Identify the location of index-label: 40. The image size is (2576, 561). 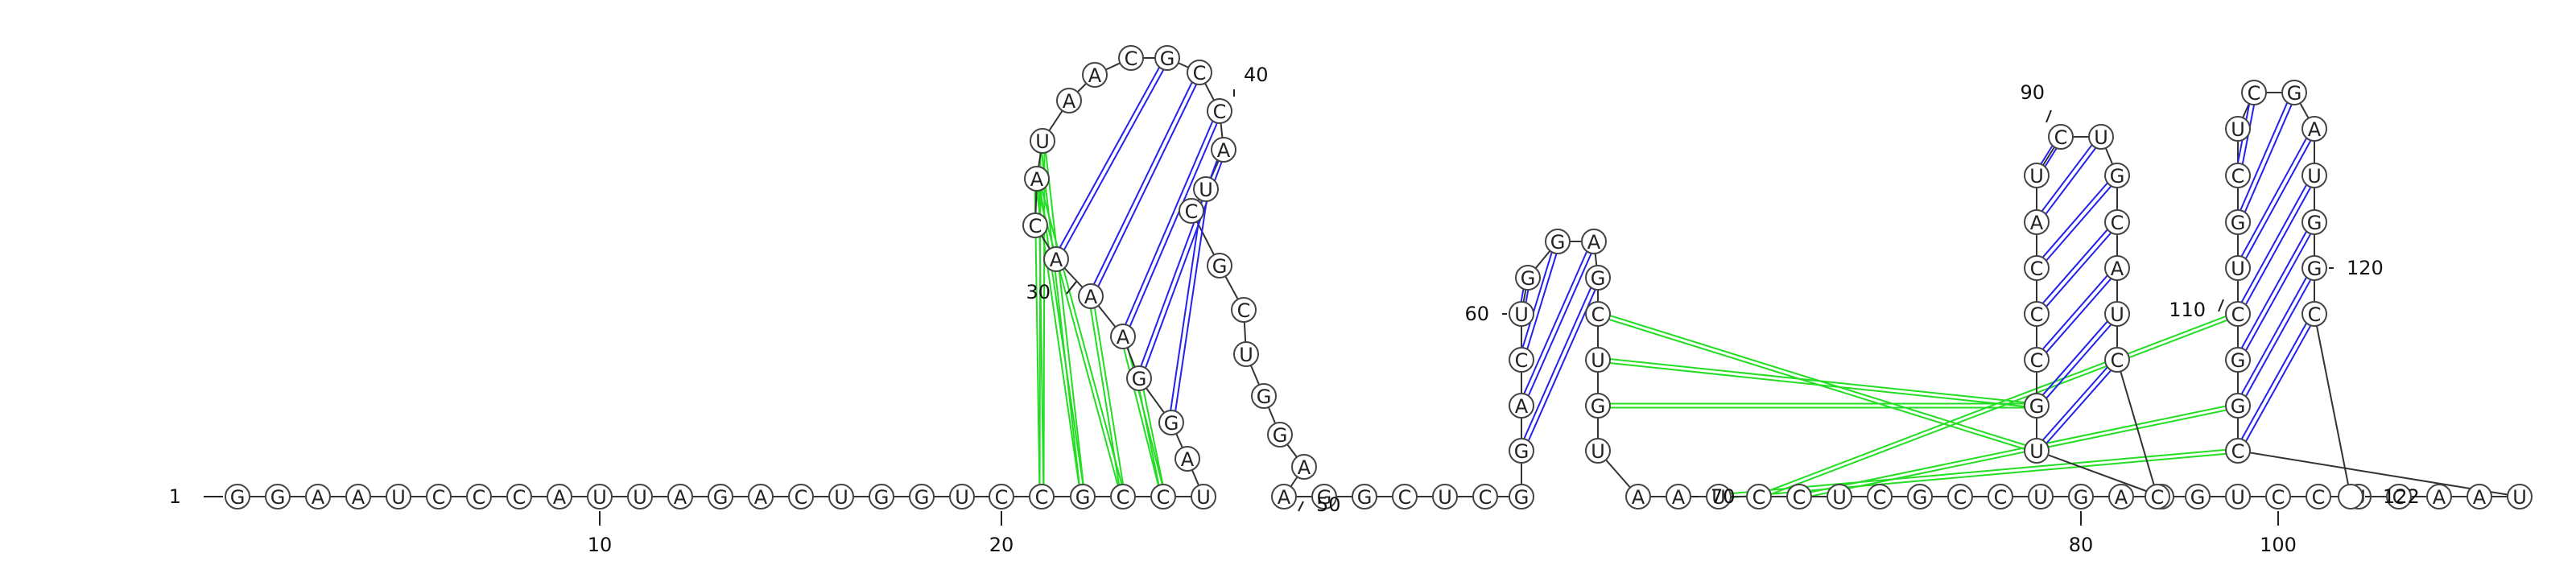
(1256, 75).